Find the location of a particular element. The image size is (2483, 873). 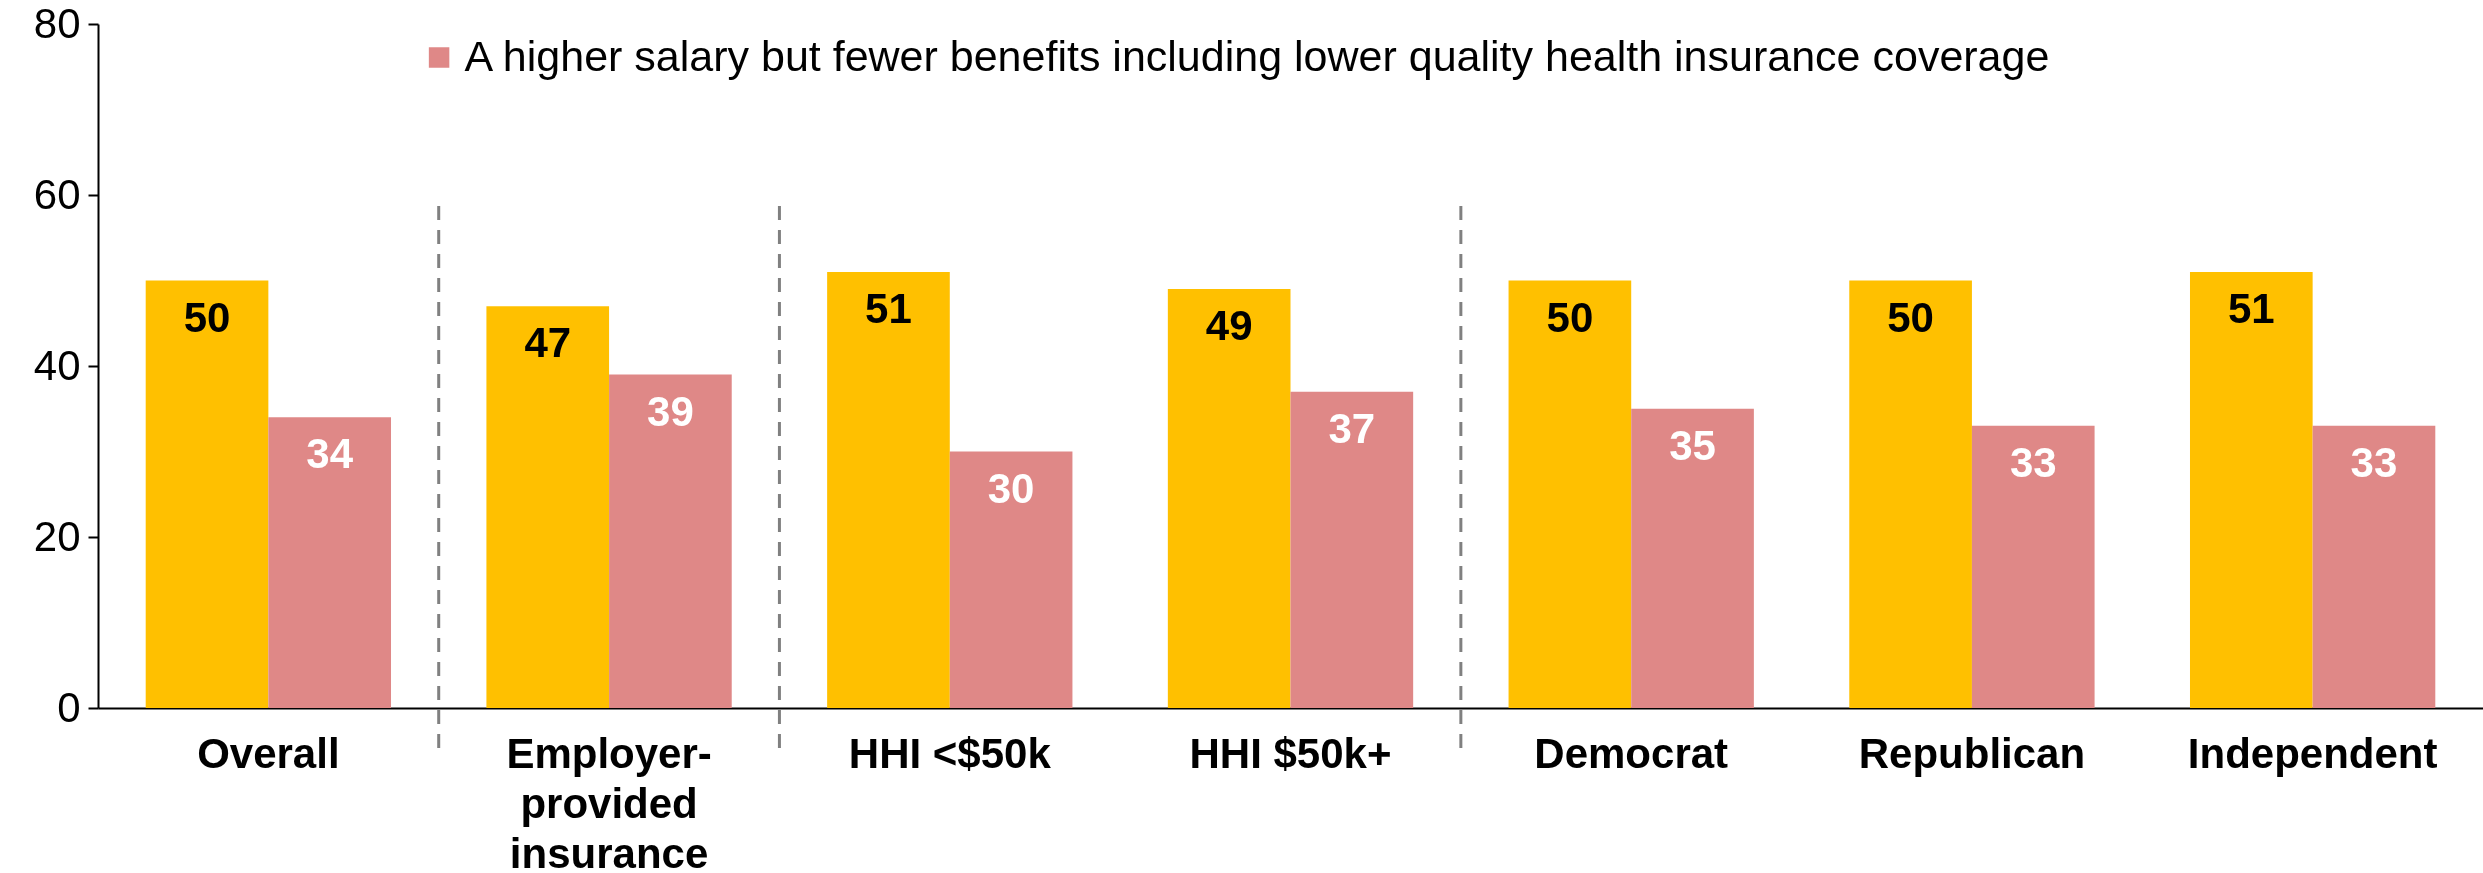

data-label: 35 is located at coordinates (1692, 445).